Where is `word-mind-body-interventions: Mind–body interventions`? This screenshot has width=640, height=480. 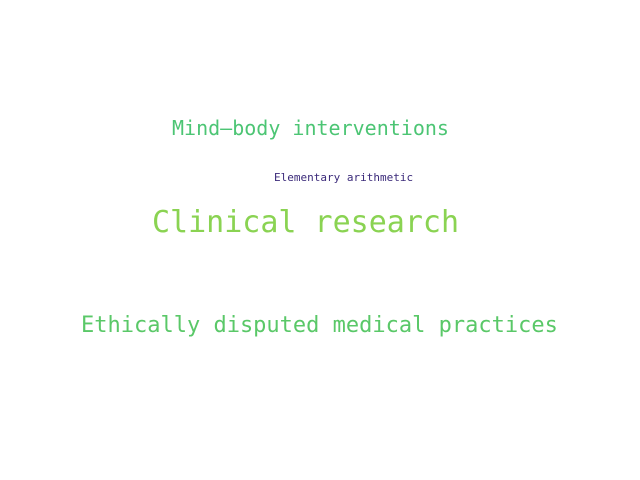 word-mind-body-interventions: Mind–body interventions is located at coordinates (310, 128).